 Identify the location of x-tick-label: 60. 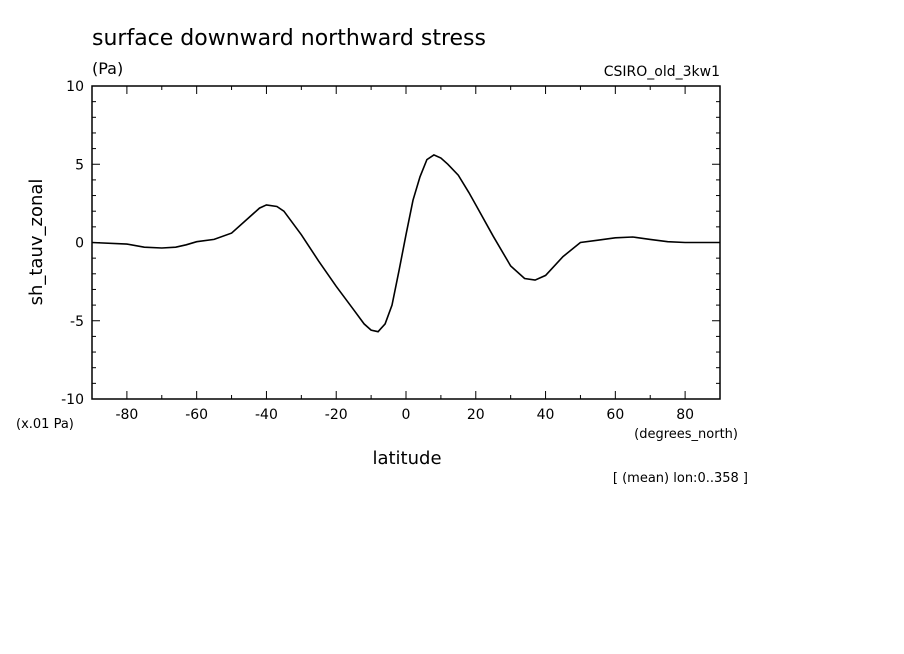
(615, 415).